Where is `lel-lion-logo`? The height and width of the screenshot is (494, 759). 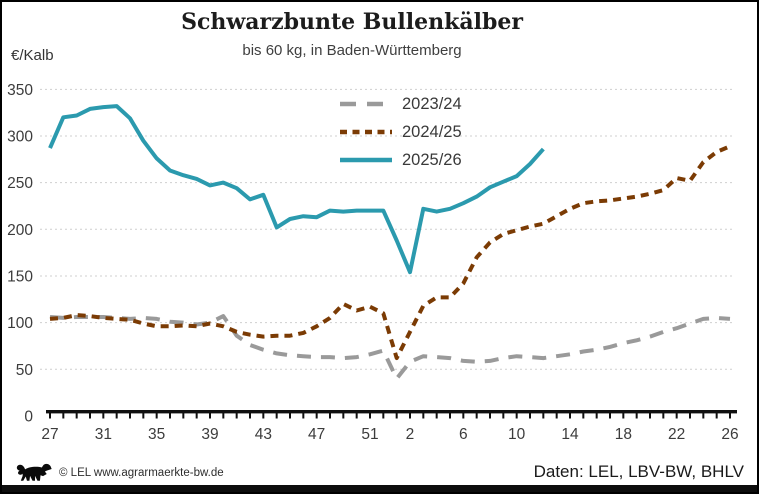 lel-lion-logo is located at coordinates (35, 471).